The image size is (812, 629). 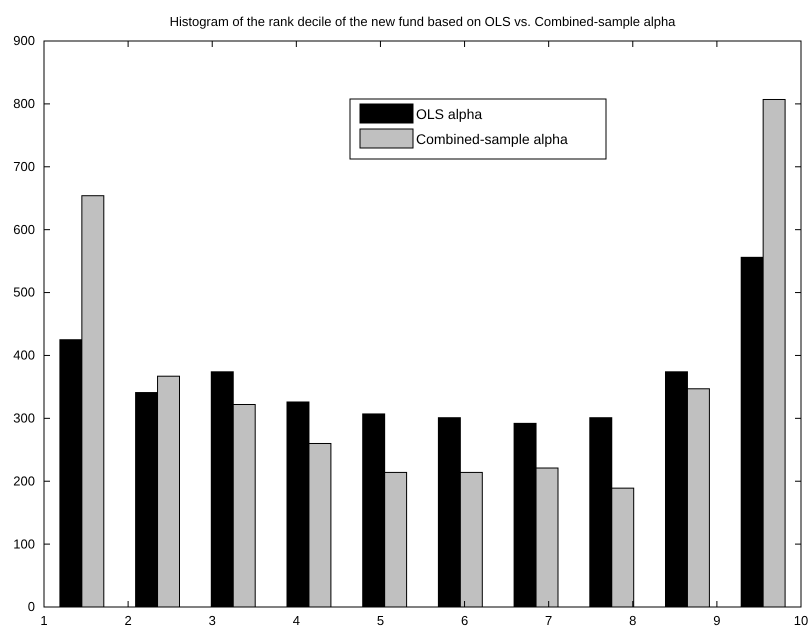 What do you see at coordinates (24, 229) in the screenshot?
I see `y-tick-label: 600` at bounding box center [24, 229].